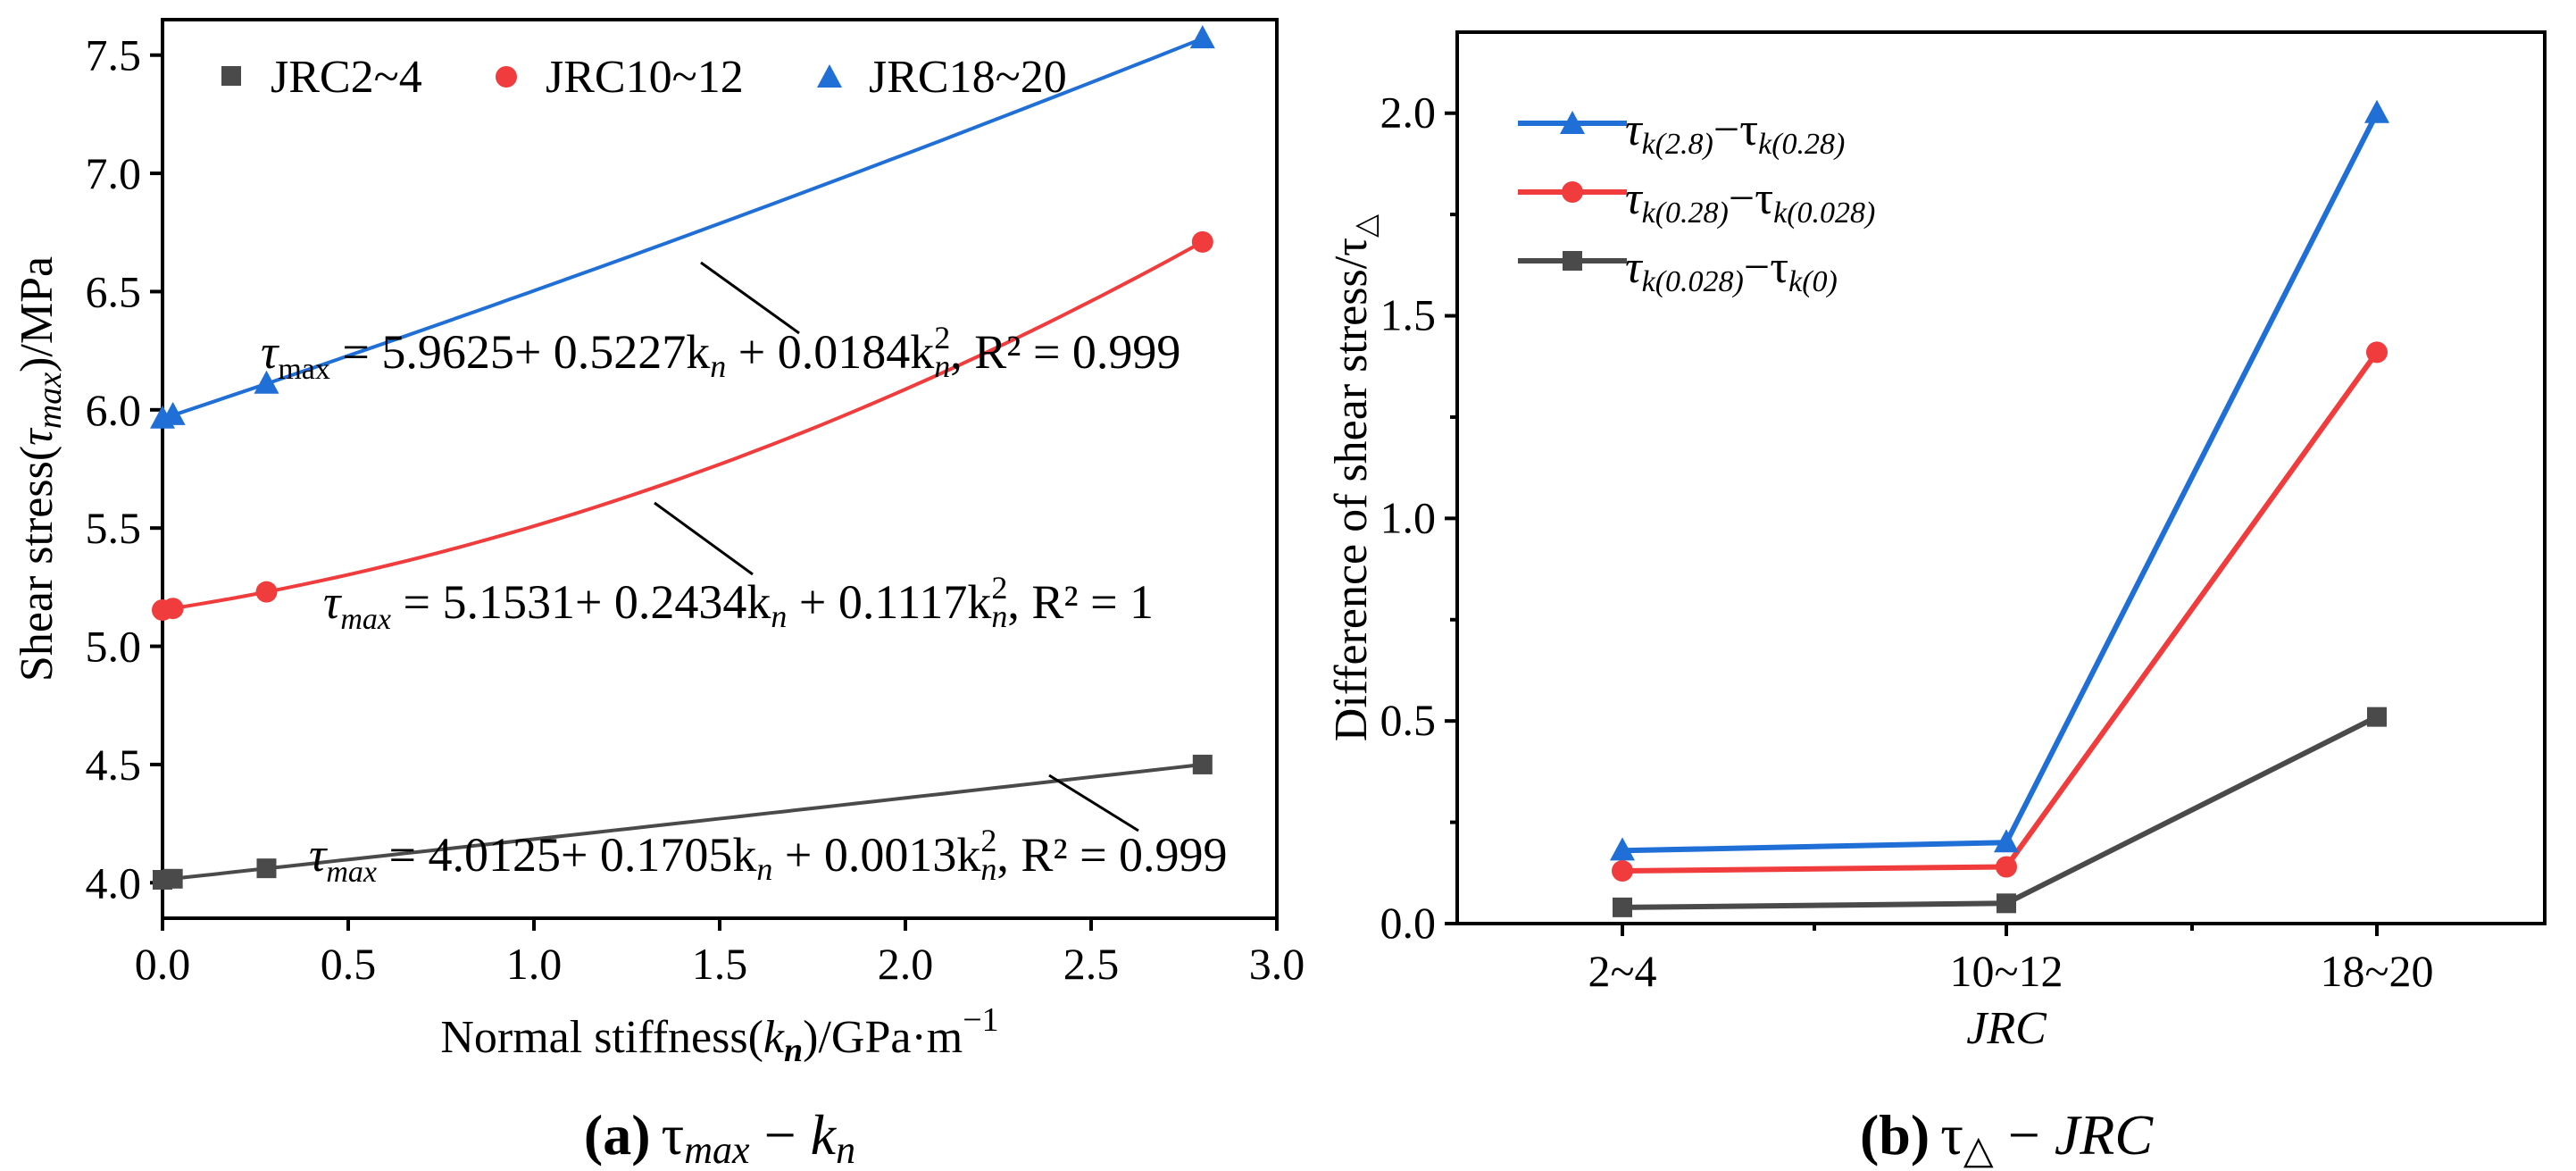 The width and height of the screenshot is (2576, 1171). Describe the element at coordinates (1731, 270) in the screenshot. I see `legend-label-diff-0.028: τk(0.028)−τk(0)` at that location.